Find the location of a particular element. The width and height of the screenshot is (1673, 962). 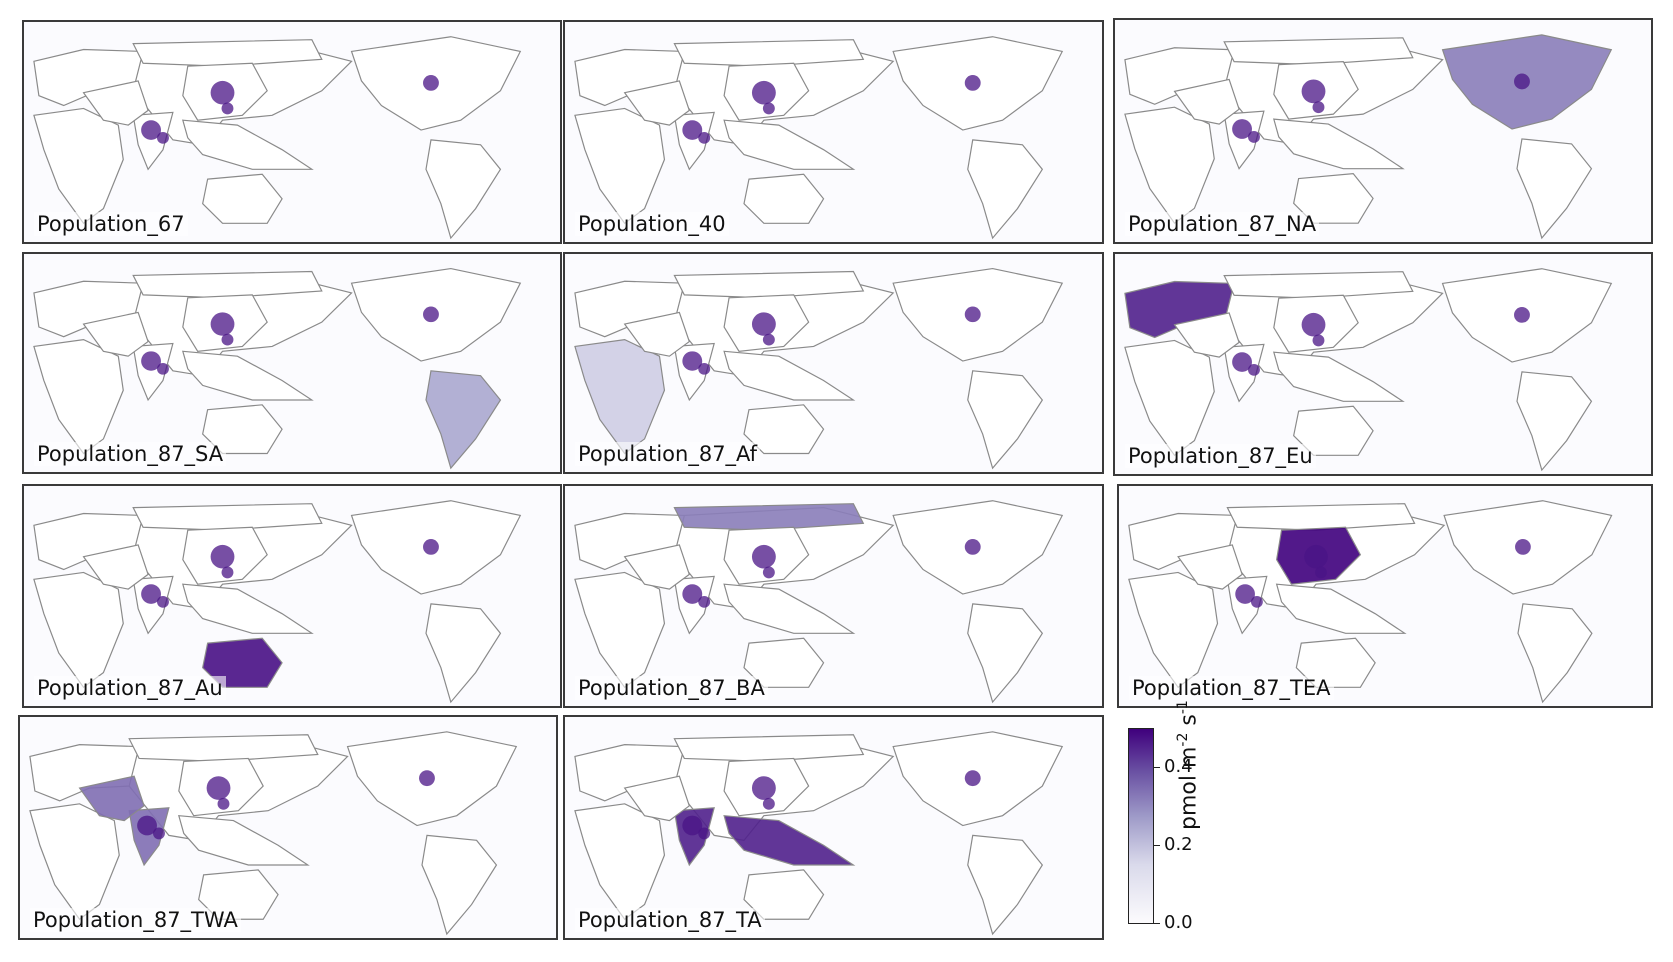

panel-label: Population_87_SA is located at coordinates (130, 454).